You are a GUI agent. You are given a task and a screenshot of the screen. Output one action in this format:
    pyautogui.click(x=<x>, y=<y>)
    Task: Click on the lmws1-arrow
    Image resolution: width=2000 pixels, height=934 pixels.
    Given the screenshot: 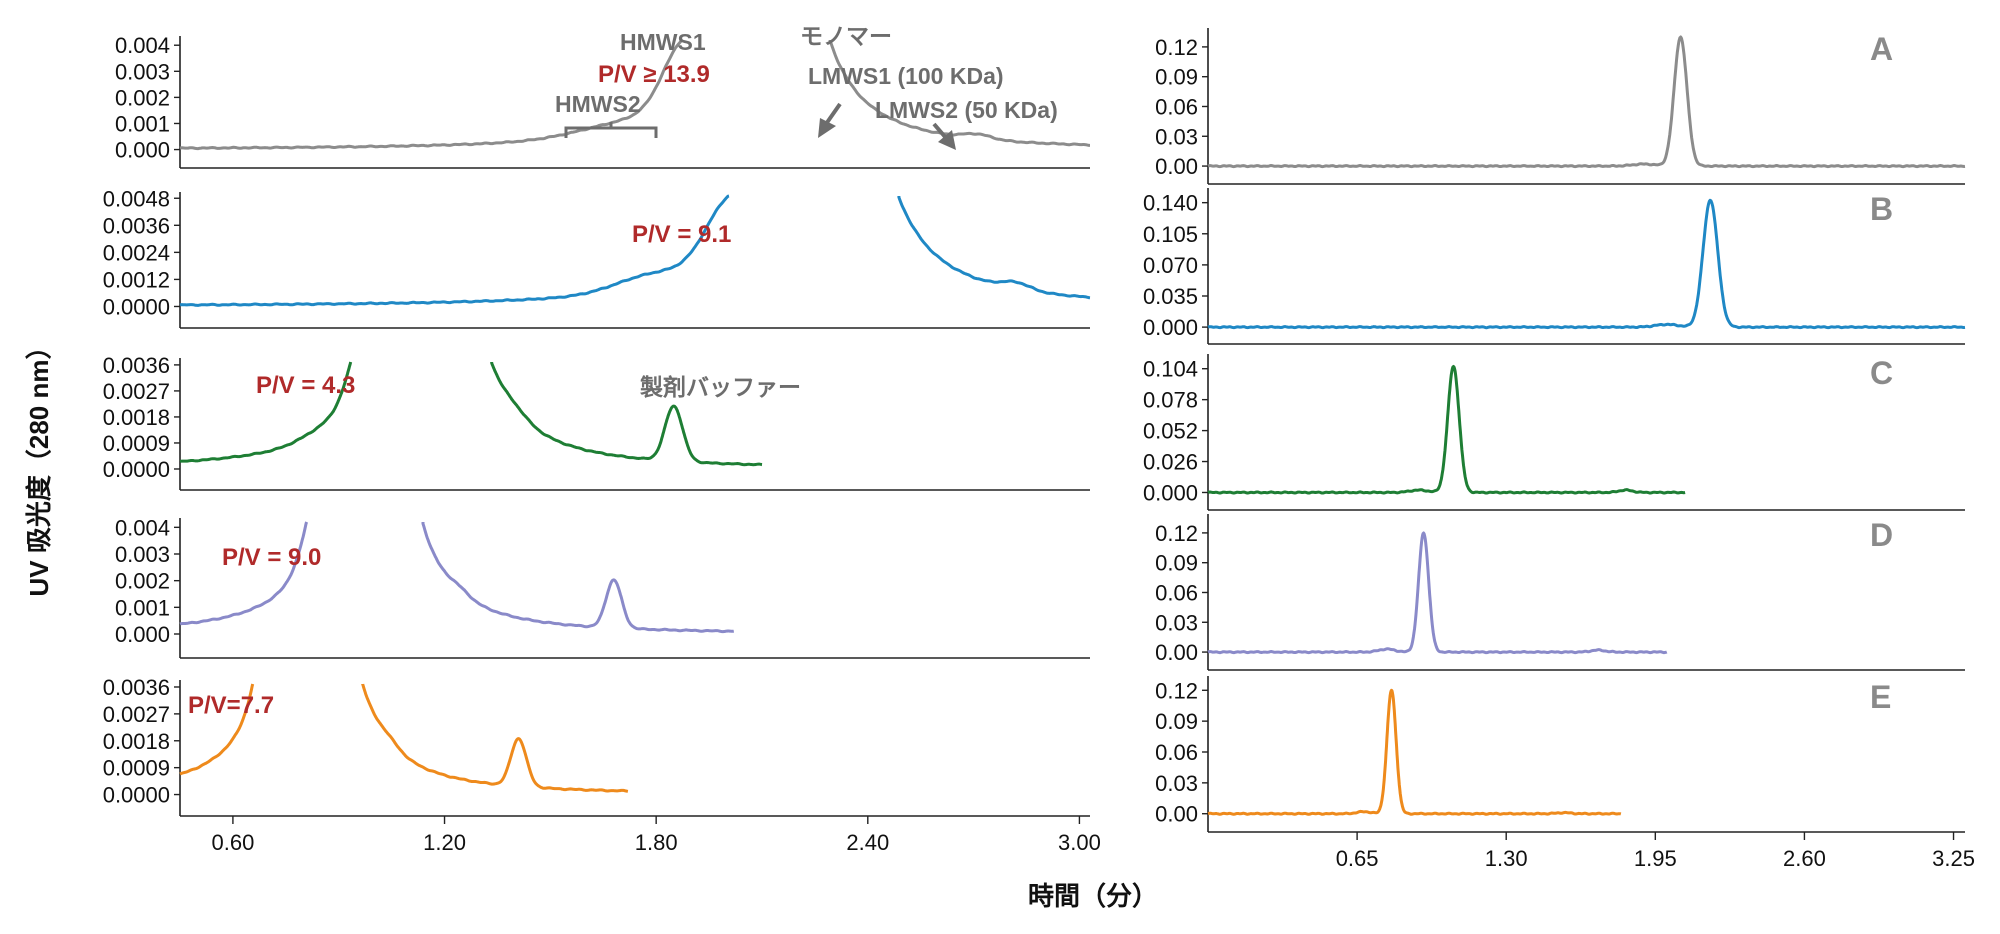 What is the action you would take?
    pyautogui.click(x=830, y=120)
    